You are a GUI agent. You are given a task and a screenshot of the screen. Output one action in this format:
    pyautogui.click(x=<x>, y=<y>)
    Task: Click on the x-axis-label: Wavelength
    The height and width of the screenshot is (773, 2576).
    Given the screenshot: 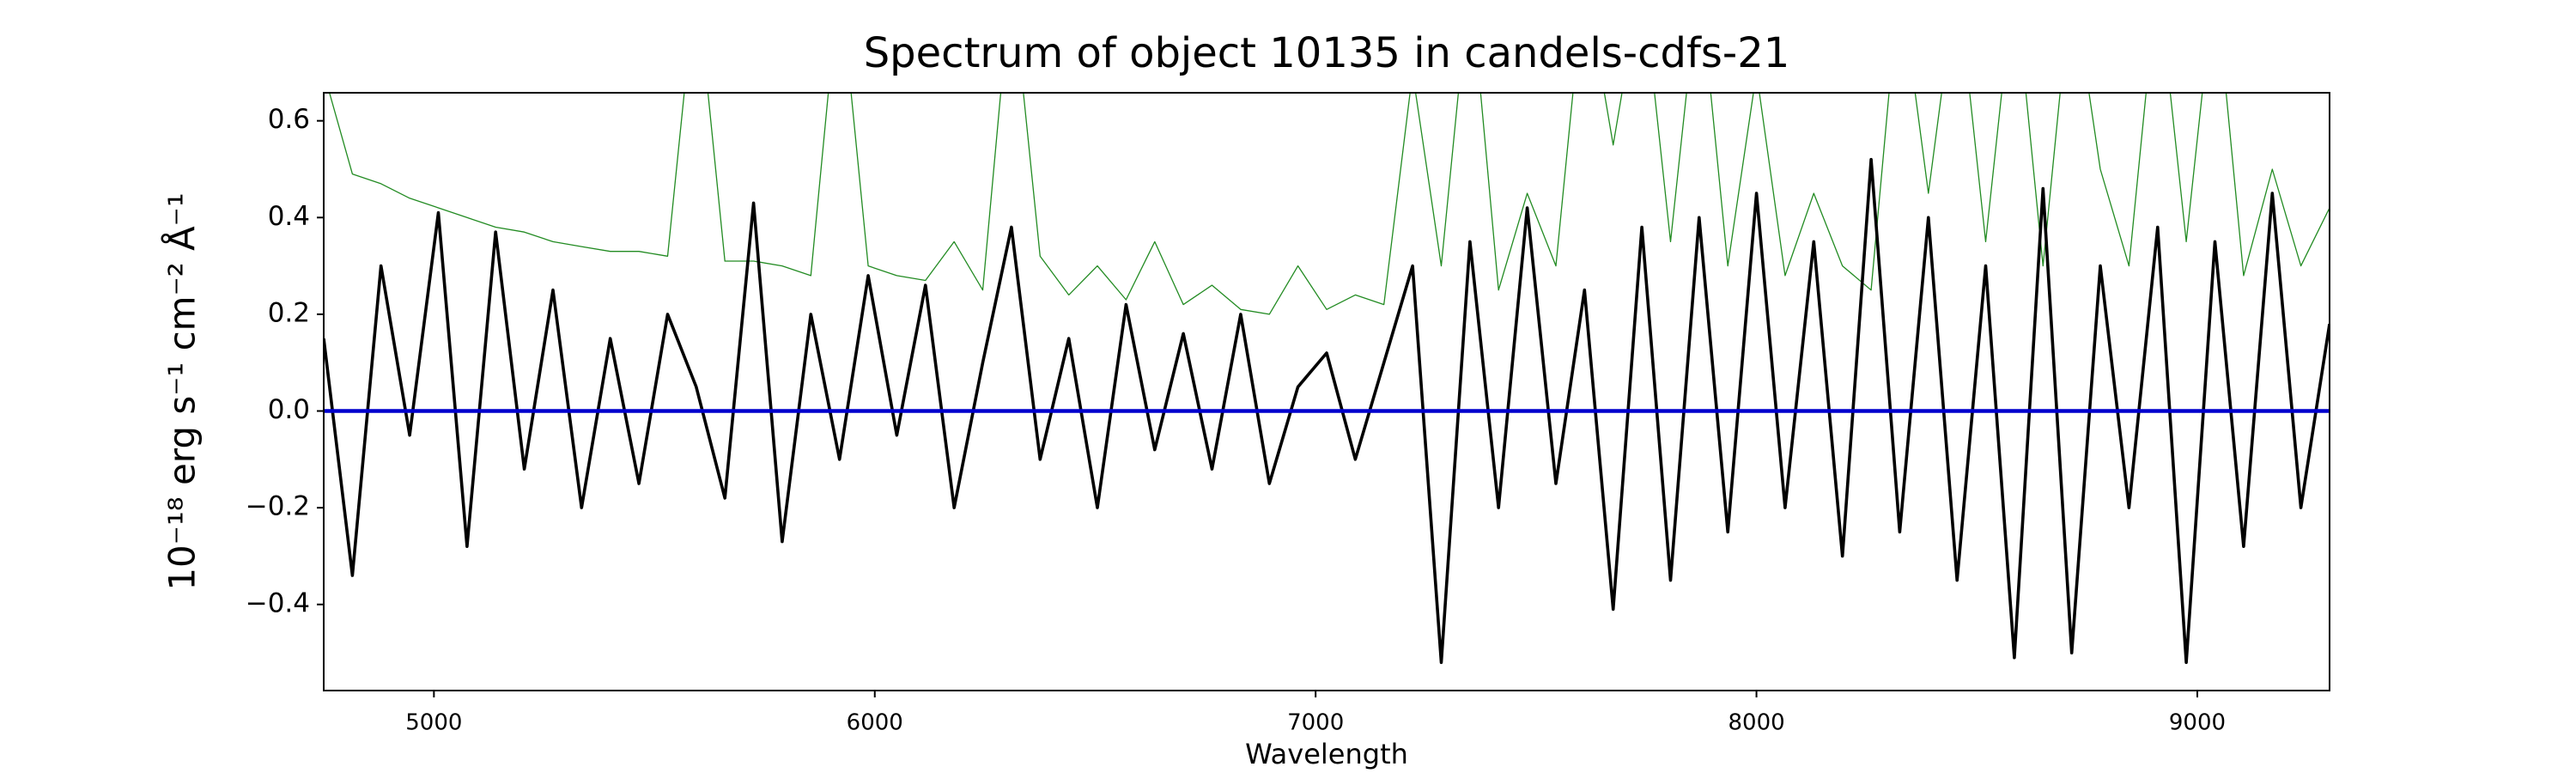 What is the action you would take?
    pyautogui.click(x=1327, y=754)
    